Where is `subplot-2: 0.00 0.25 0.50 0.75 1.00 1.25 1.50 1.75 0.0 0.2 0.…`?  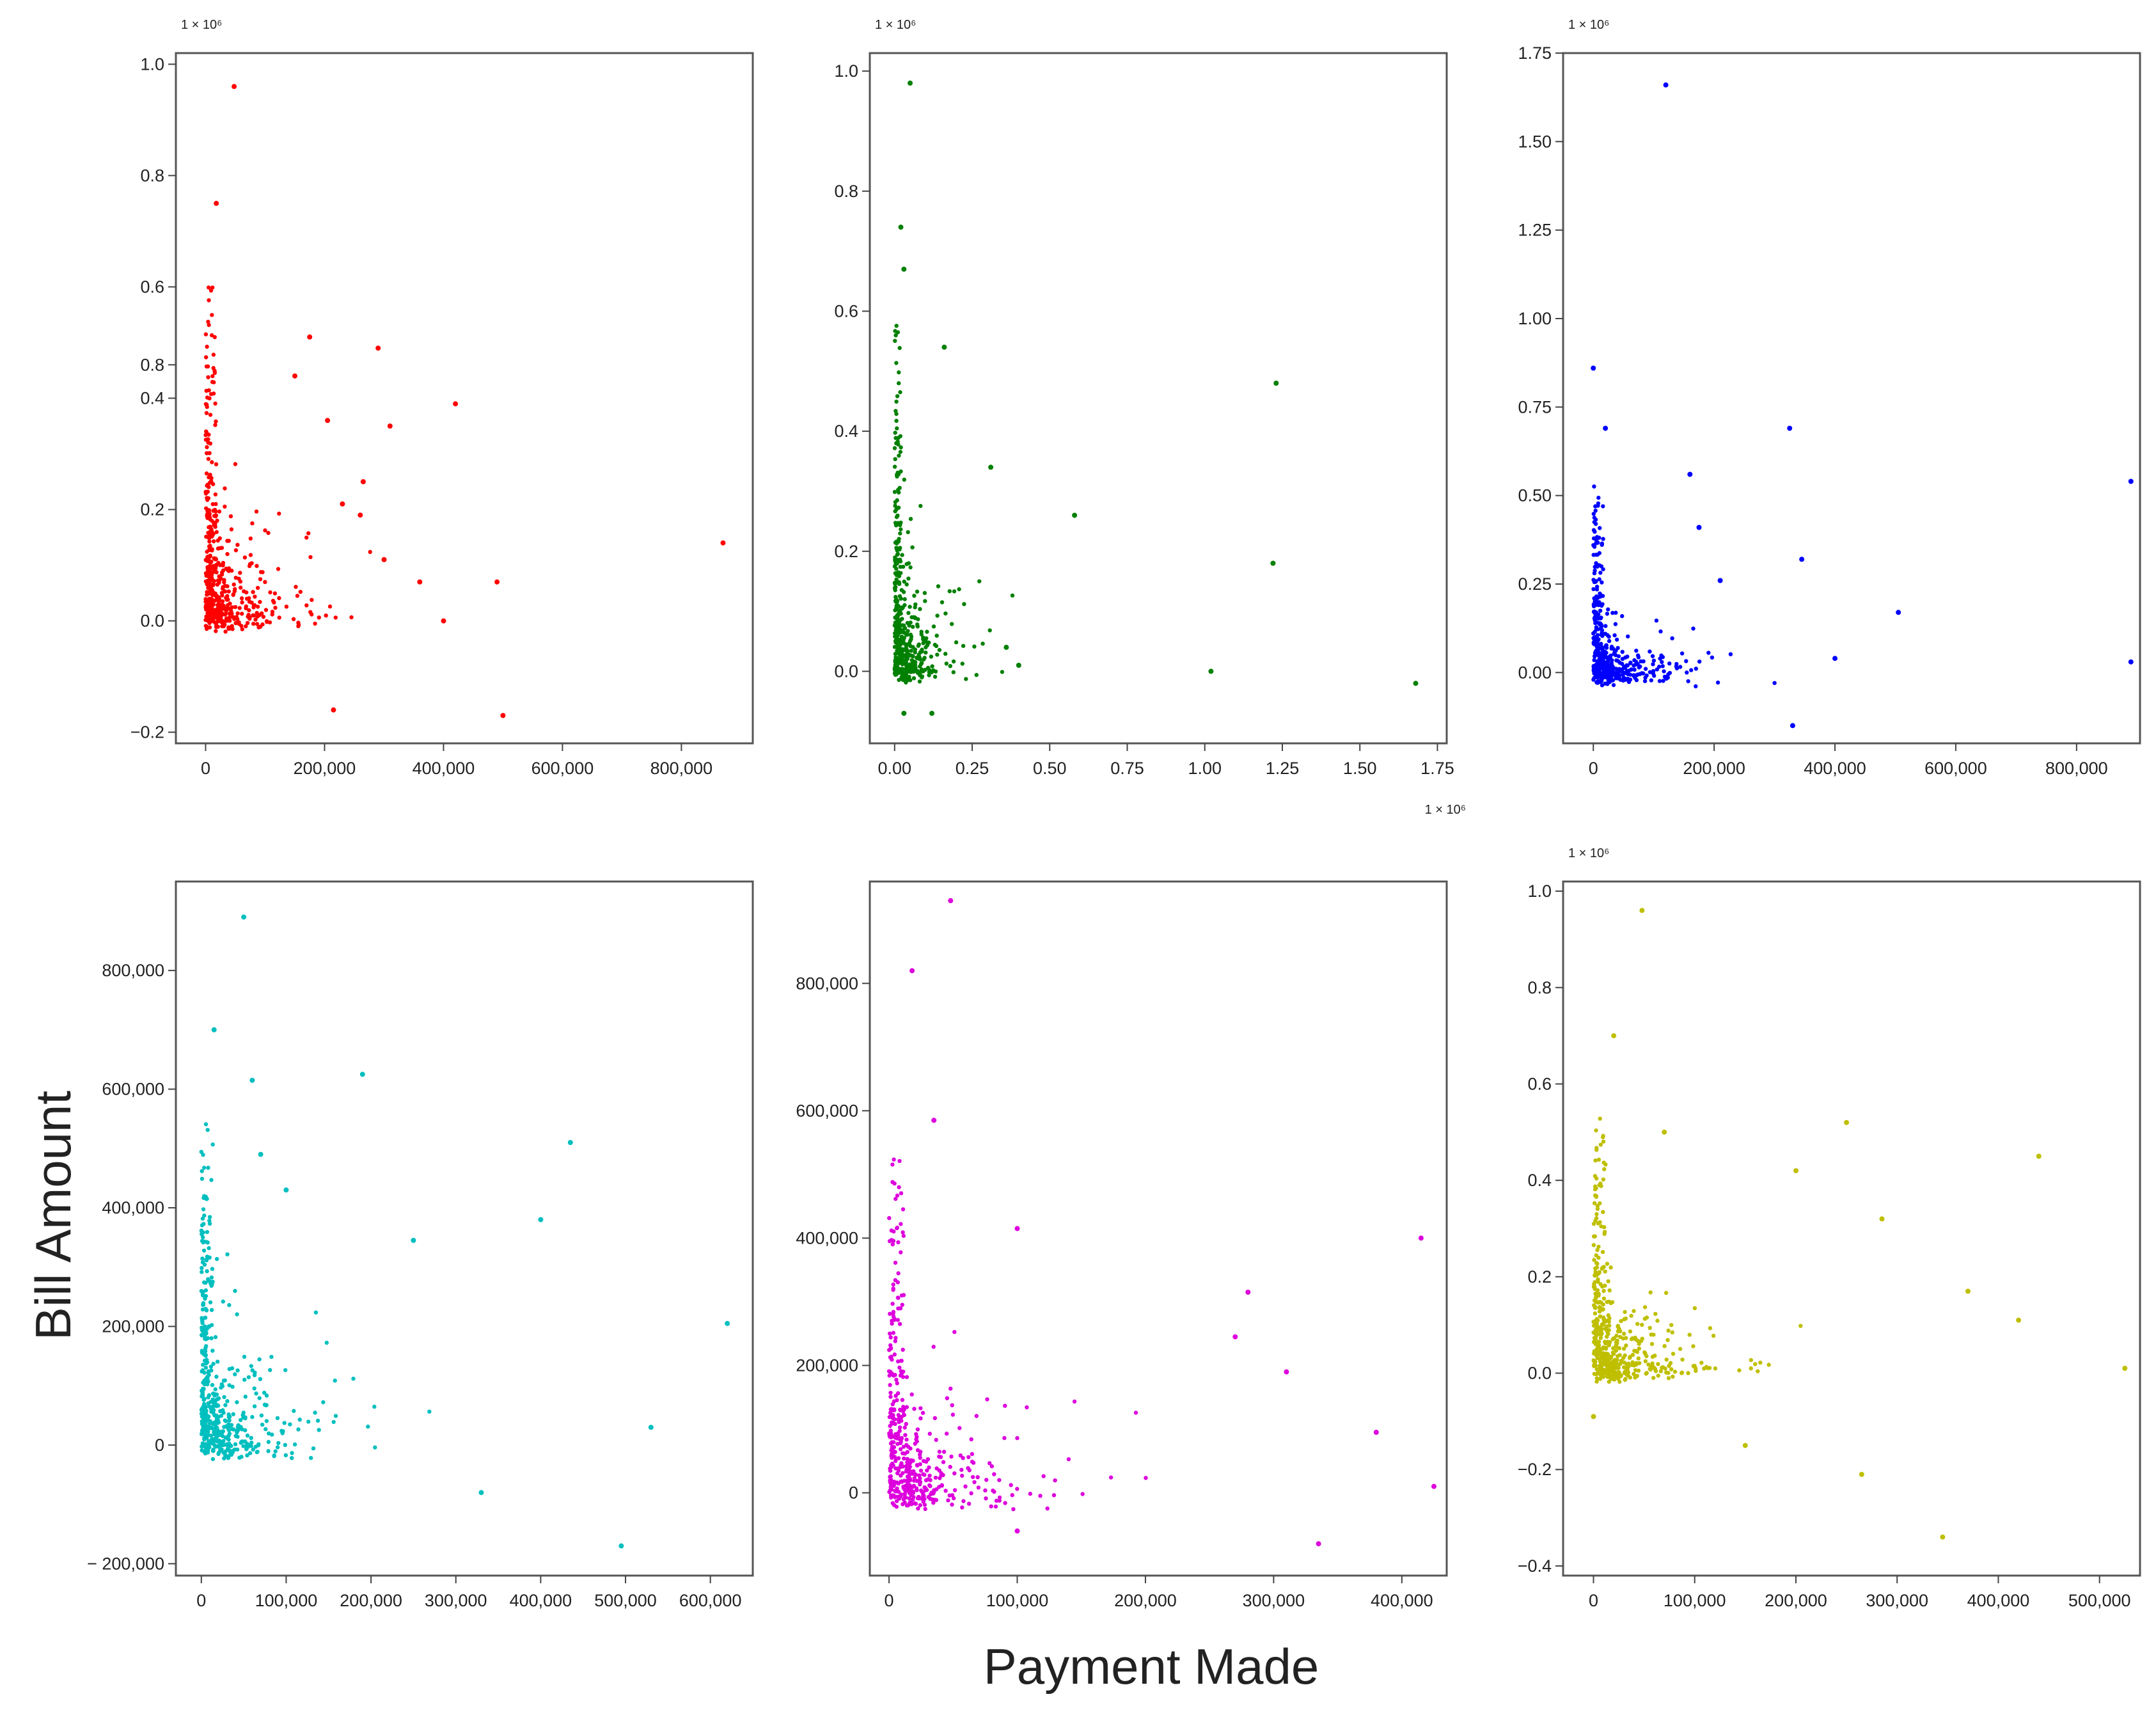
subplot-2: 0.00 0.25 0.50 0.75 1.00 1.25 1.50 1.75 0.0 0.2 0.… is located at coordinates (1150, 417).